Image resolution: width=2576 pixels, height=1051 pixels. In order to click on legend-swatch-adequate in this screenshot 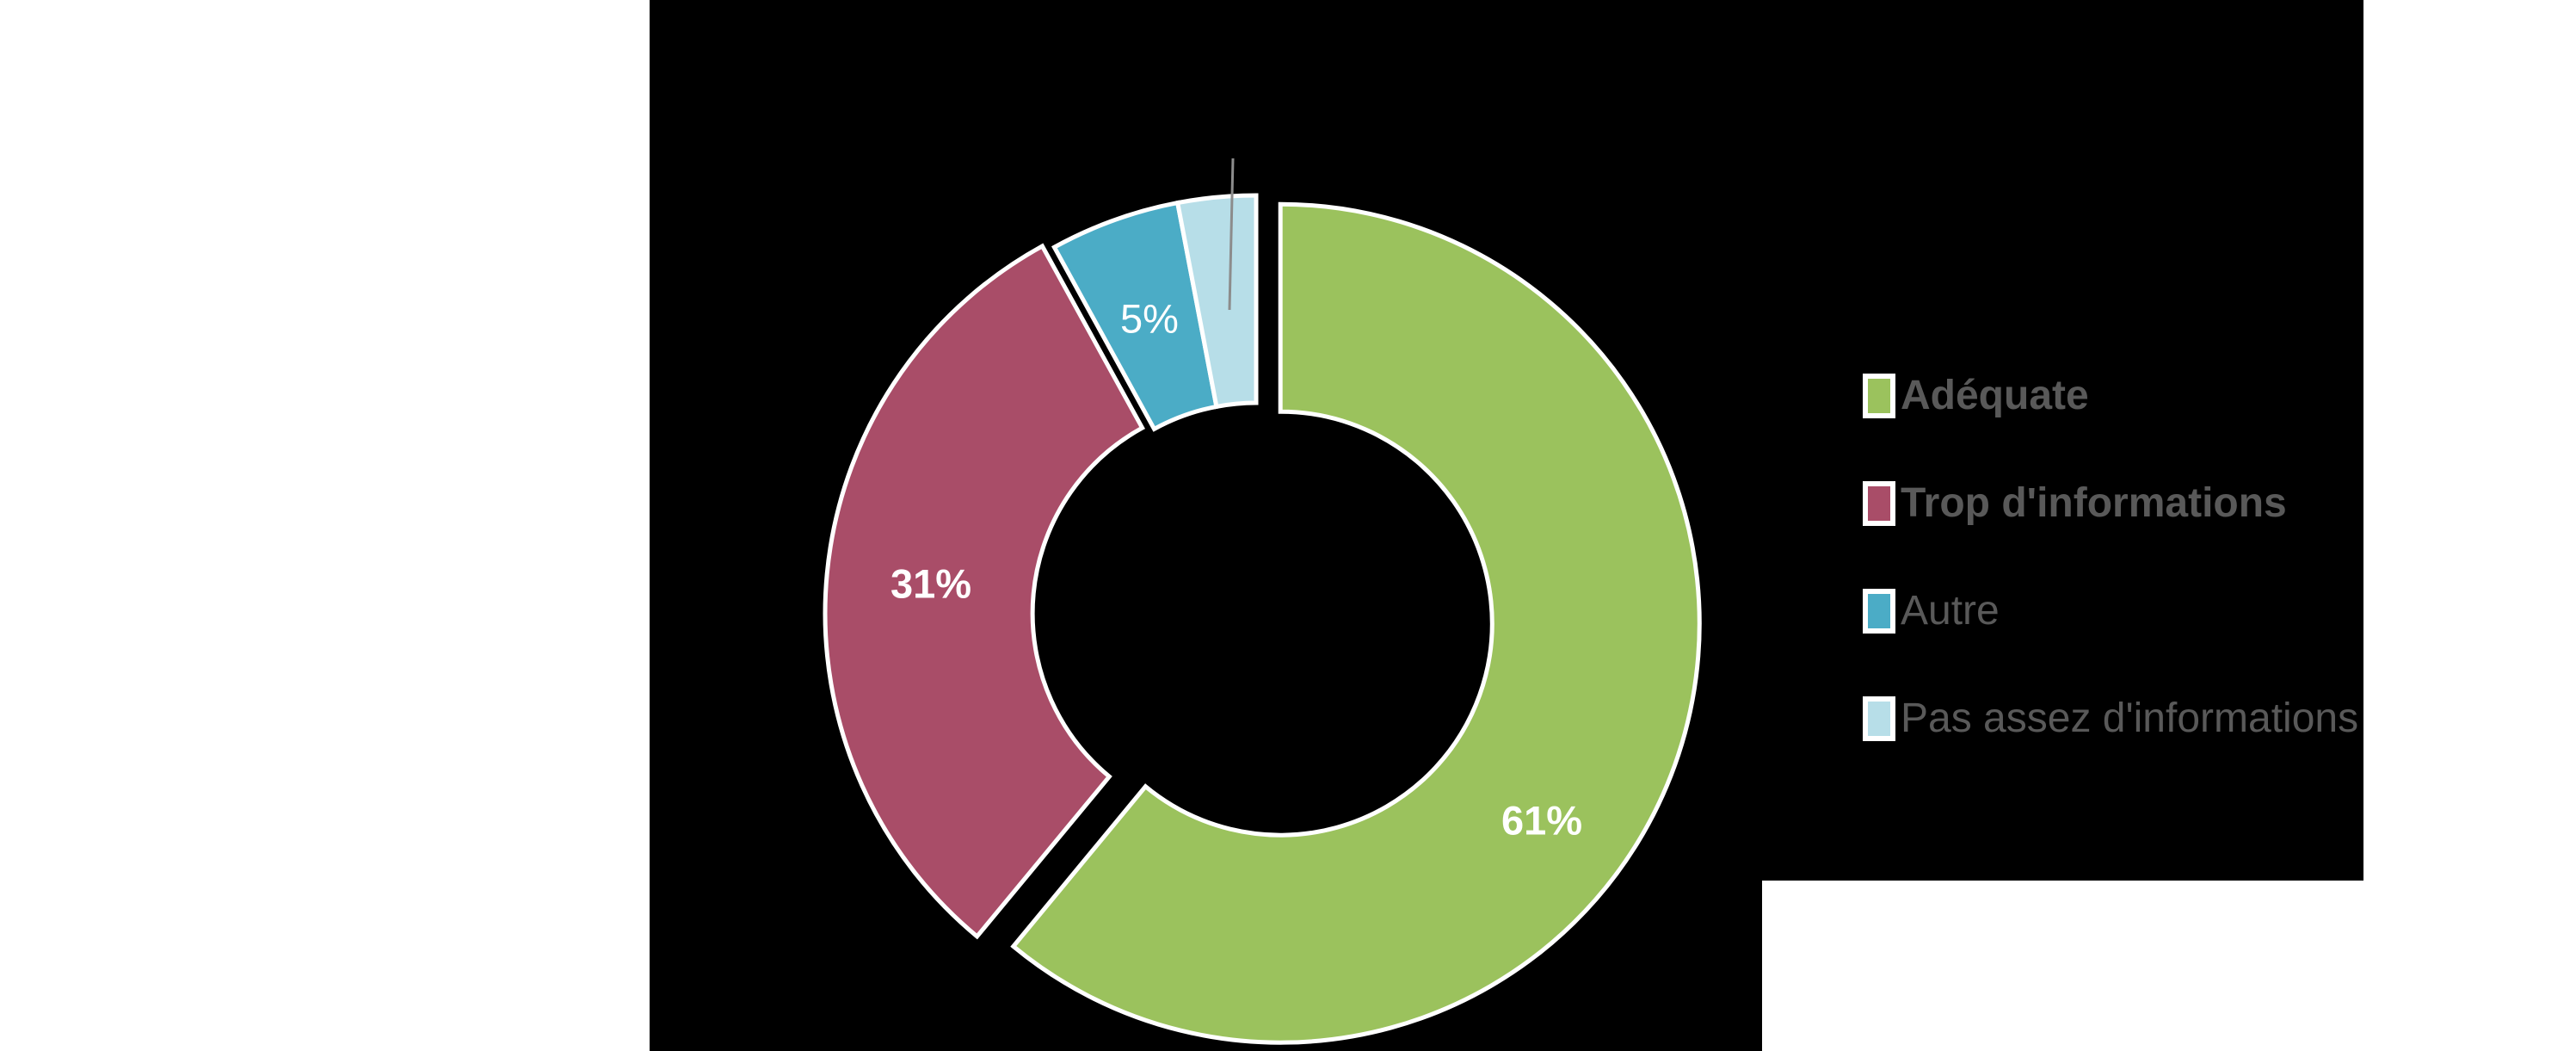, I will do `click(1879, 395)`.